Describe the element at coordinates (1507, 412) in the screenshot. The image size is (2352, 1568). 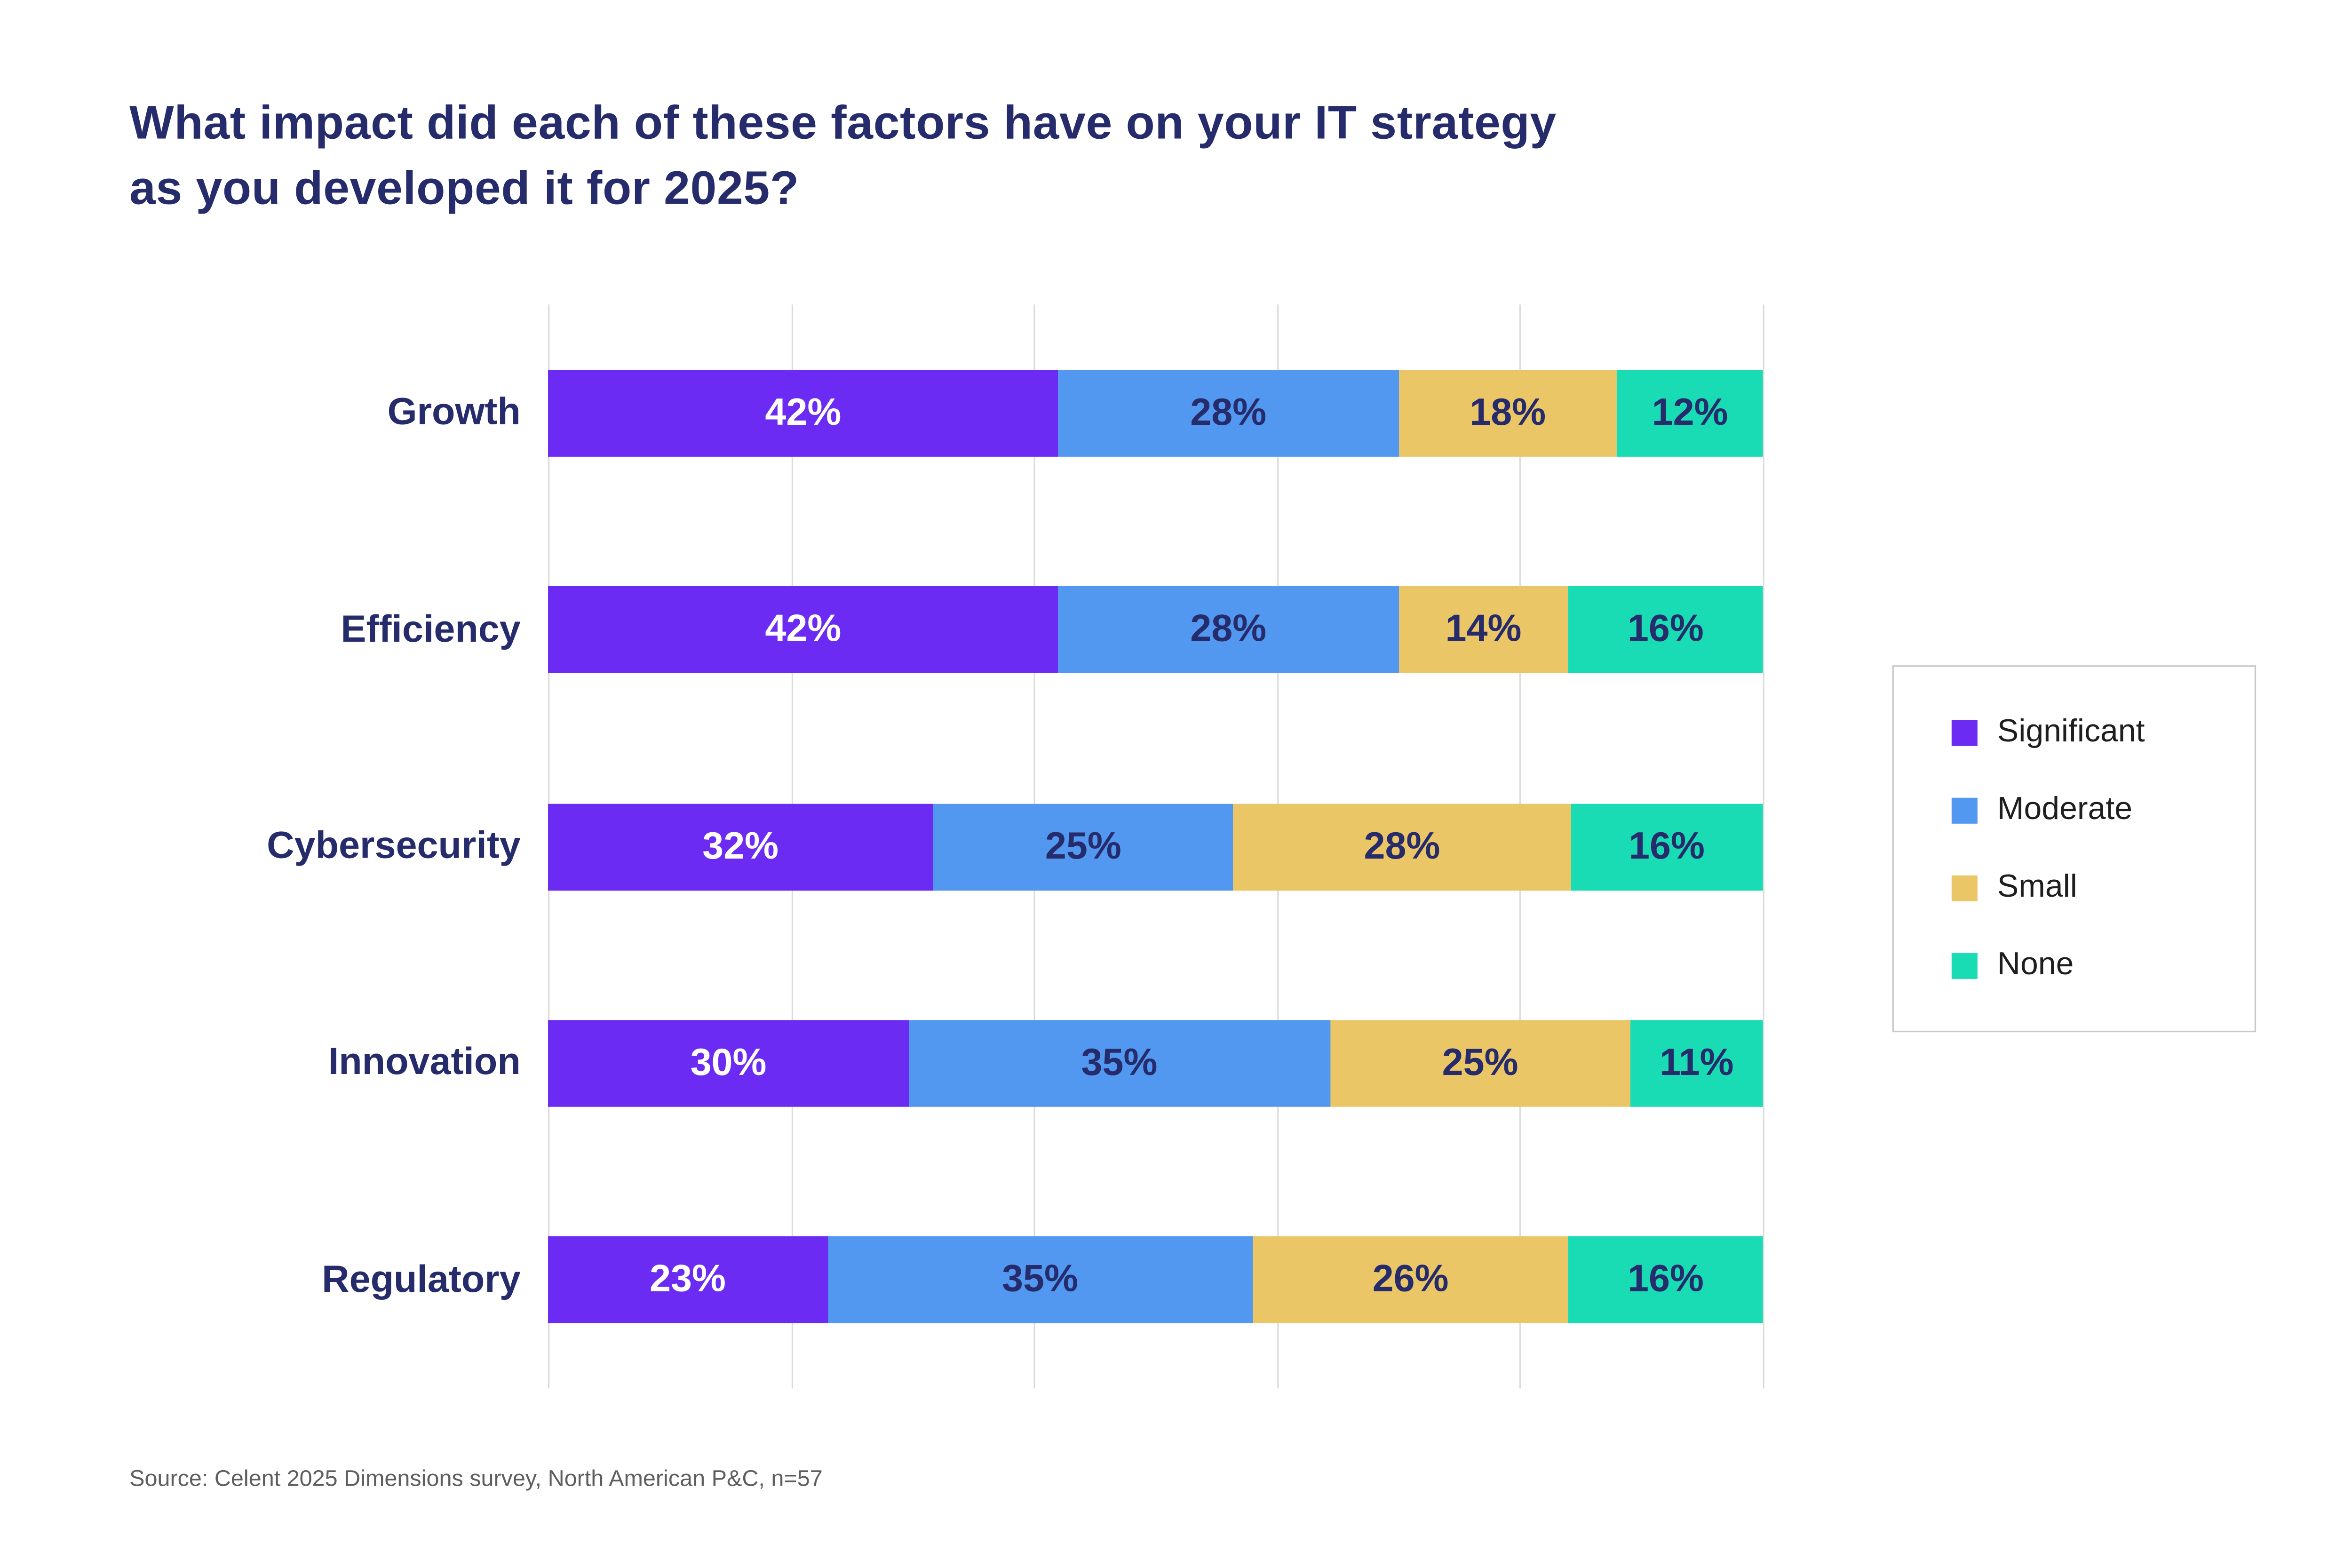
I see `bar-segment-small: 18%` at that location.